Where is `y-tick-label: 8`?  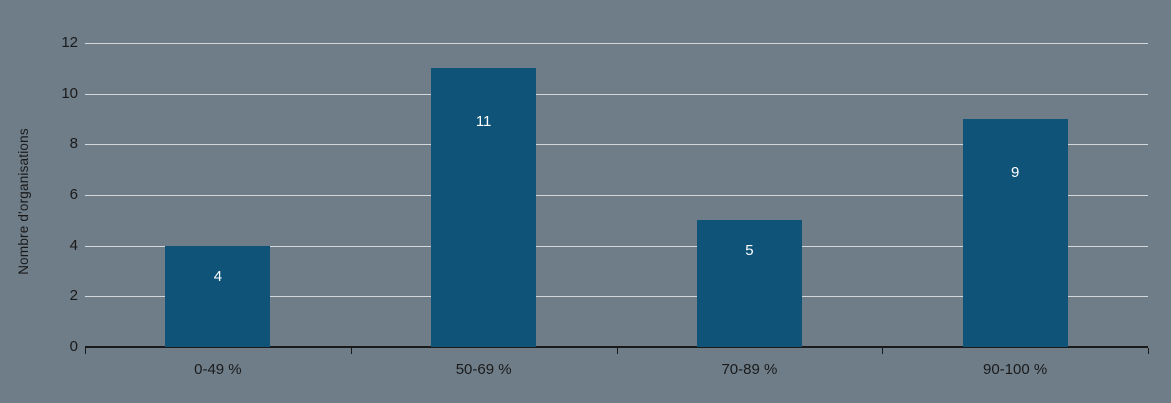
y-tick-label: 8 is located at coordinates (73, 144).